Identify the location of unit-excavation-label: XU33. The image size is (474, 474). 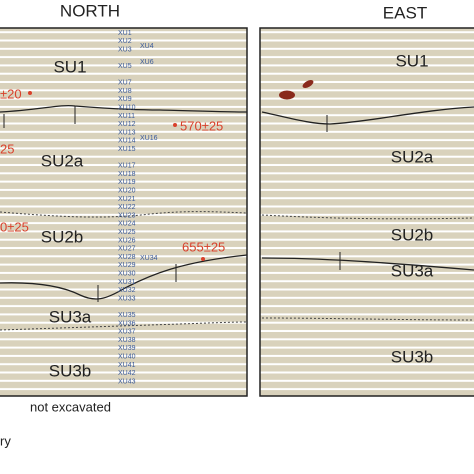
(127, 298).